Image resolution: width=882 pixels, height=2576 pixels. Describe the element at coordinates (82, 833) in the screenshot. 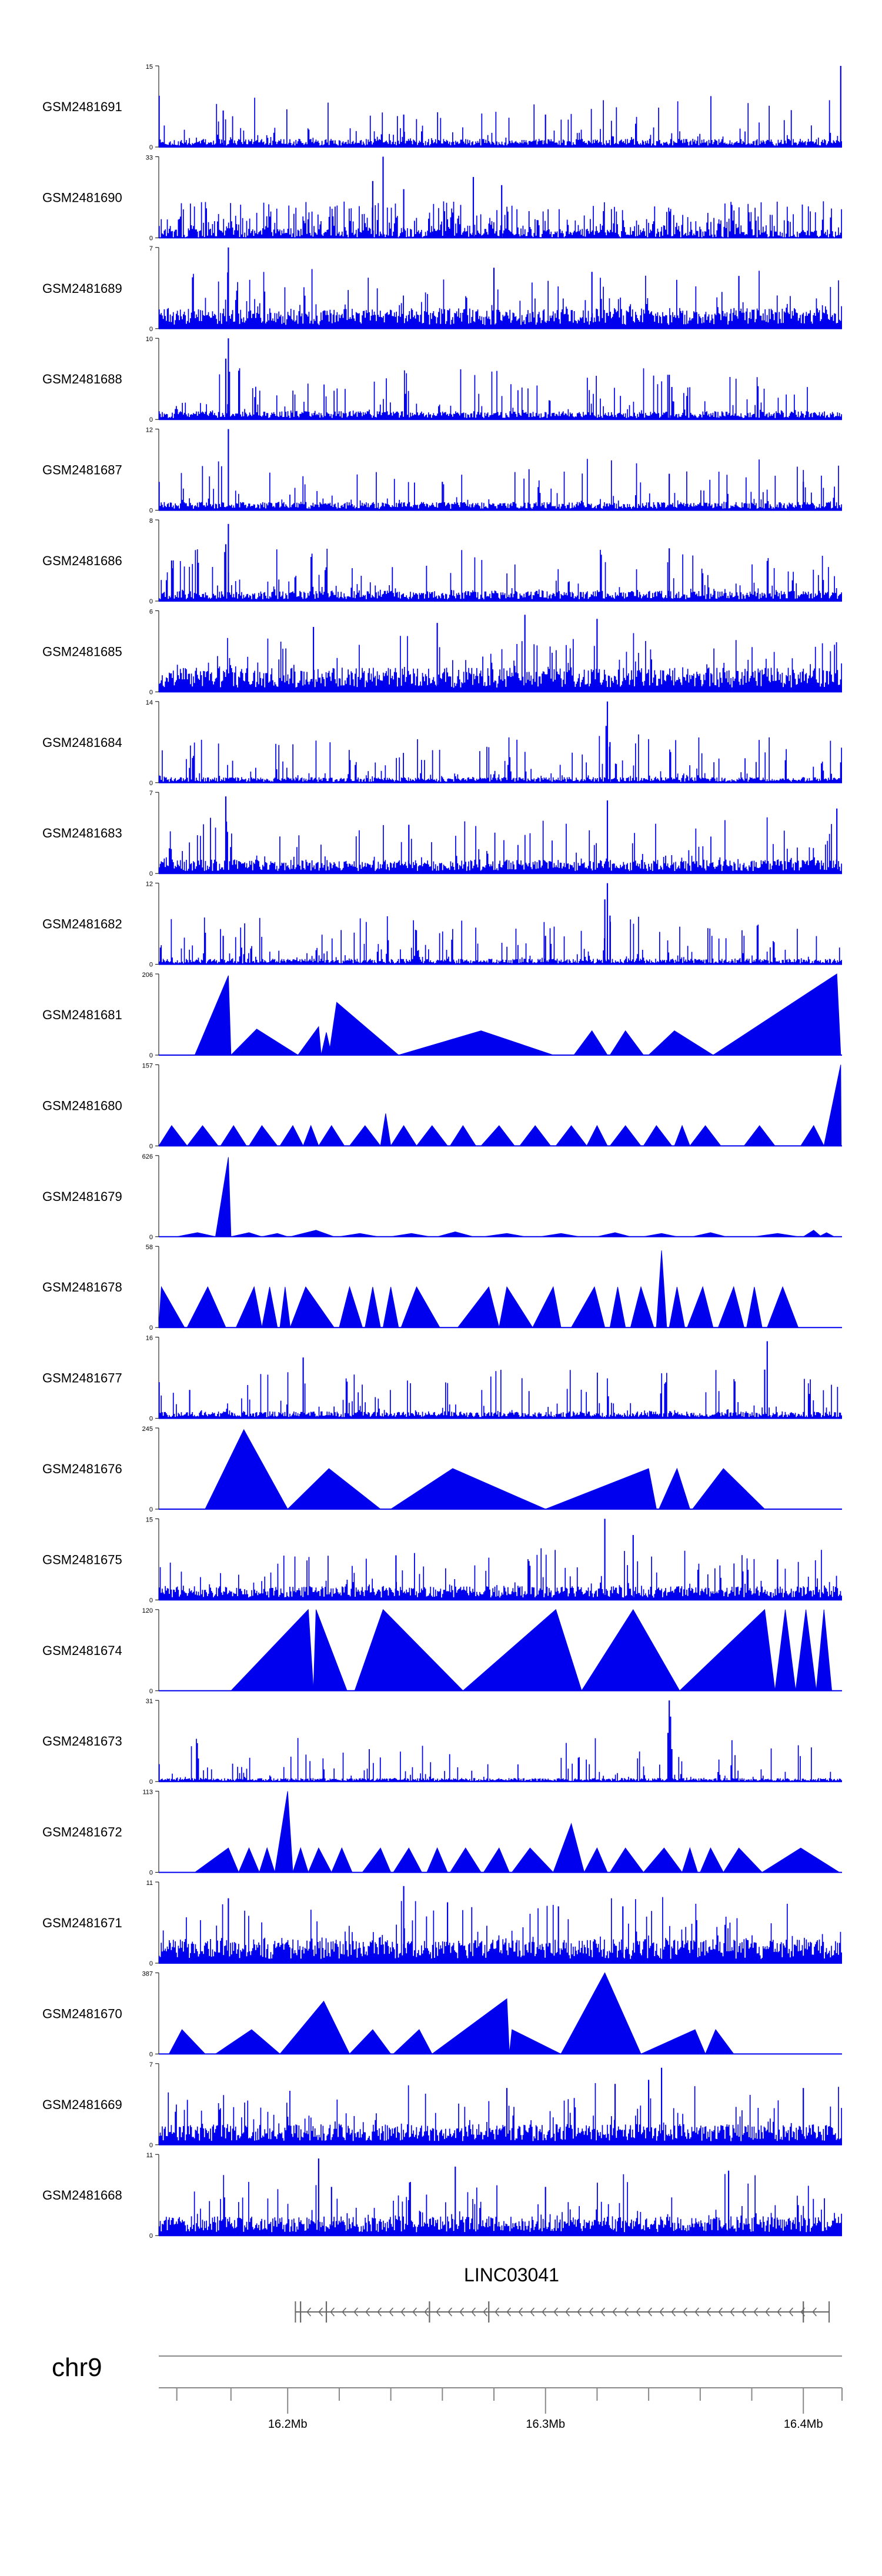

I see `track-label: GSM2481683` at that location.